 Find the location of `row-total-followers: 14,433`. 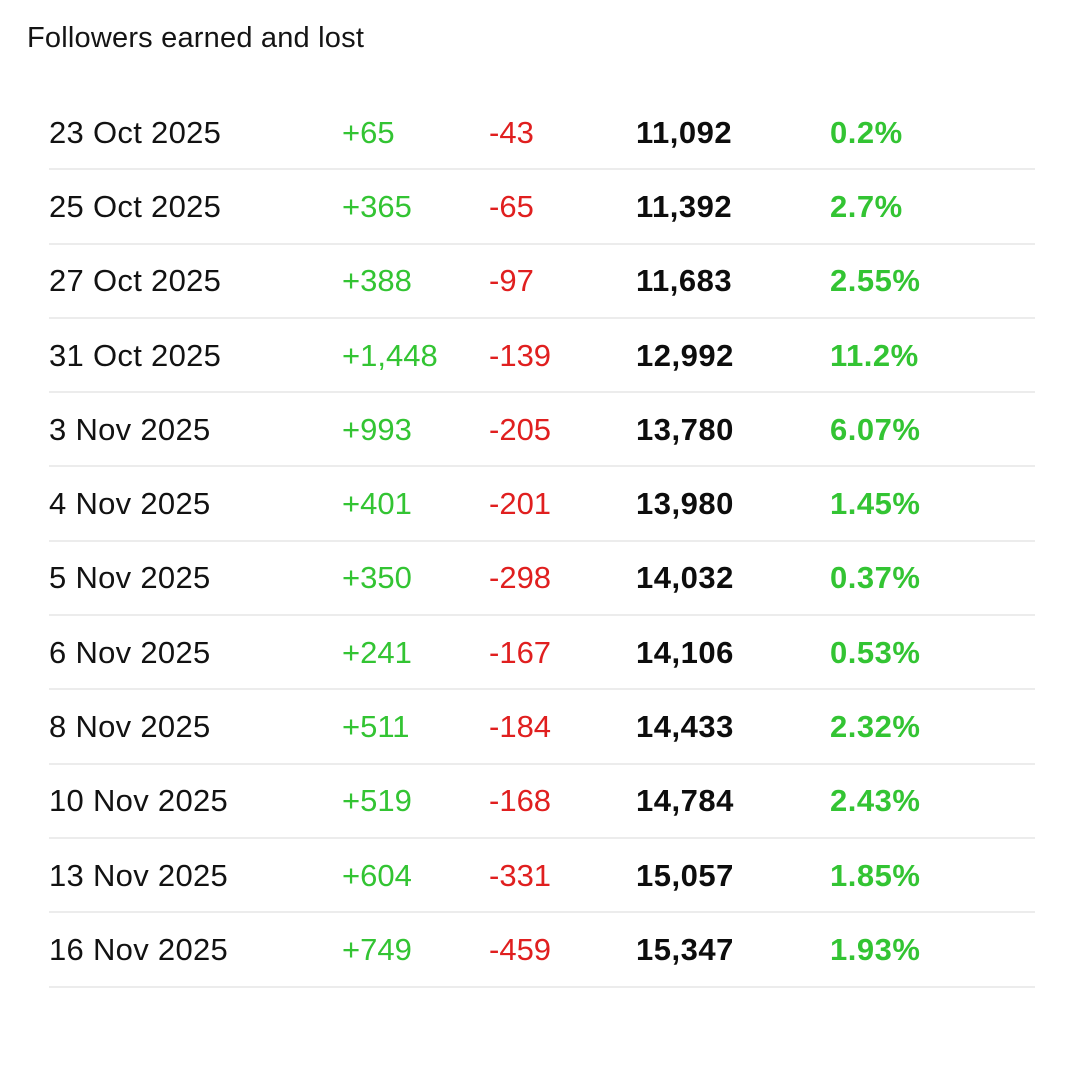

row-total-followers: 14,433 is located at coordinates (685, 727).